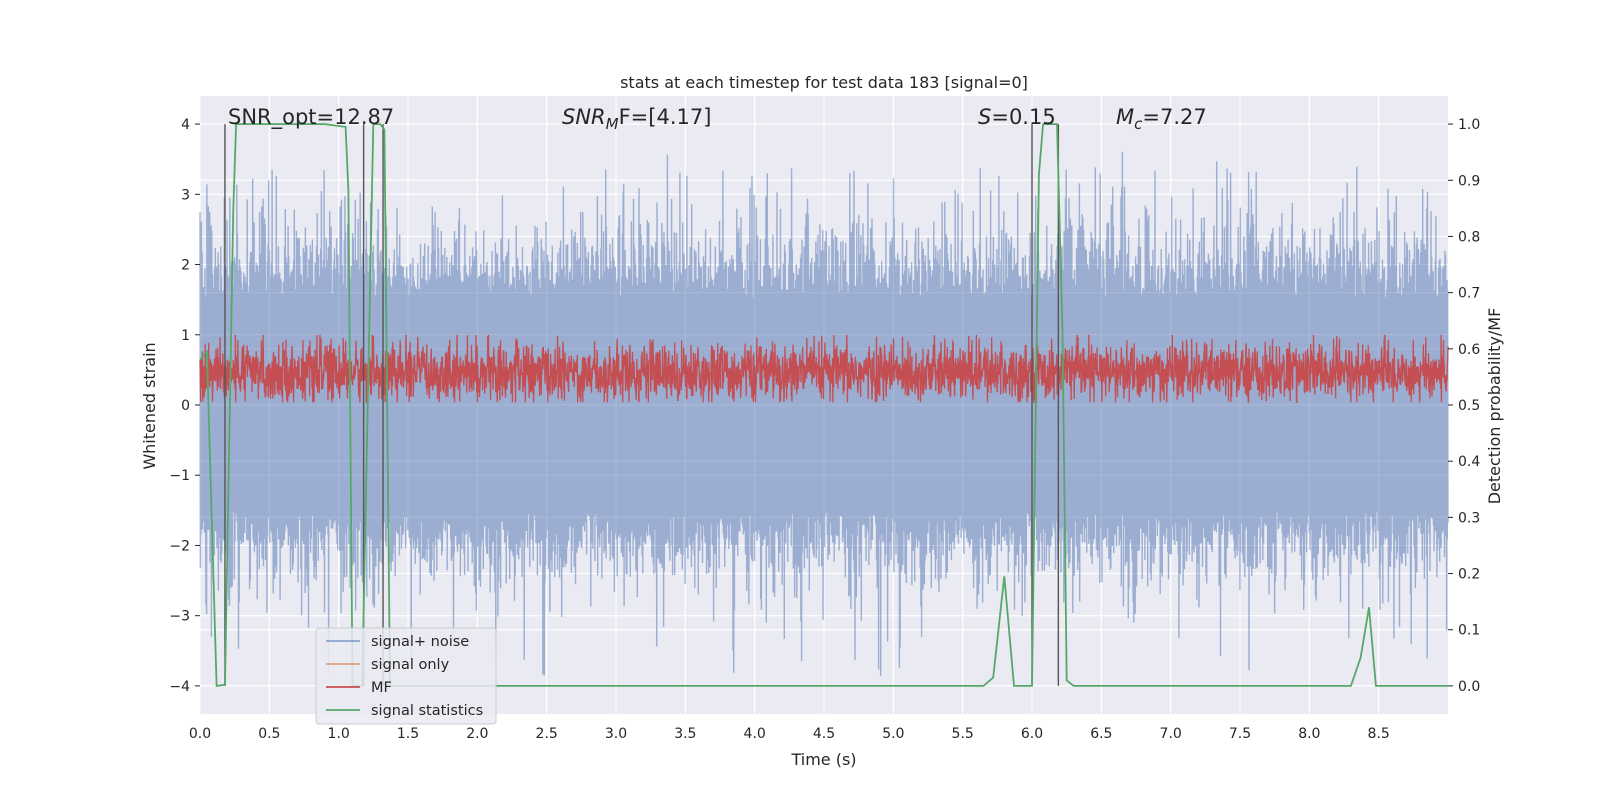 This screenshot has width=1600, height=800. I want to click on mc-rest: =7.27, so click(1174, 117).